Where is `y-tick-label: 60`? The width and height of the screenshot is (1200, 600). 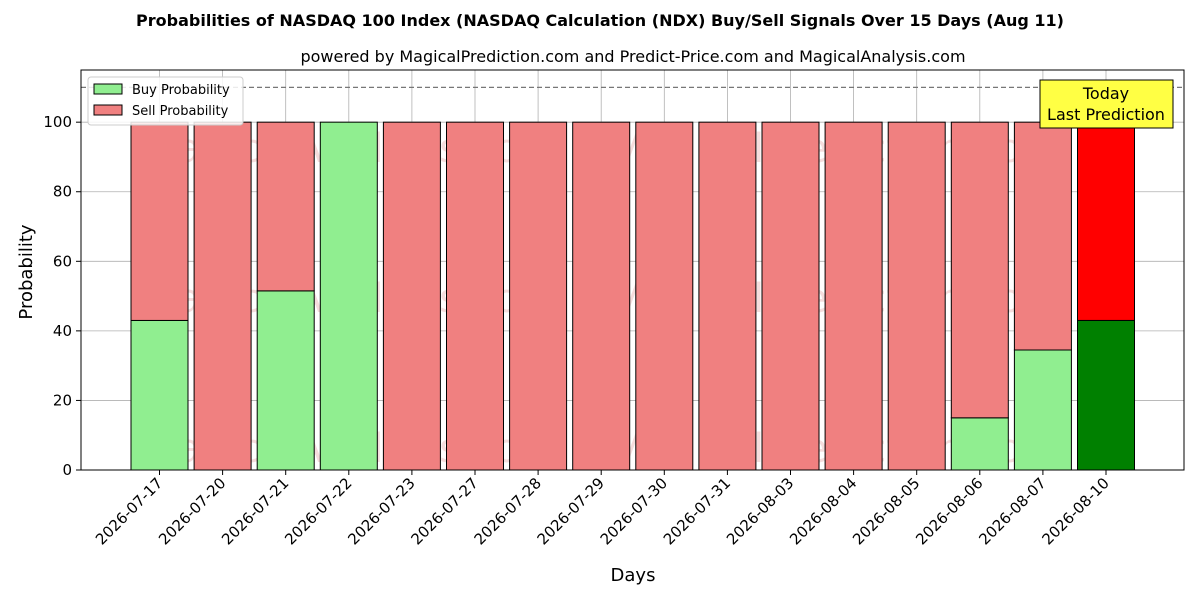
y-tick-label: 60 is located at coordinates (62, 261).